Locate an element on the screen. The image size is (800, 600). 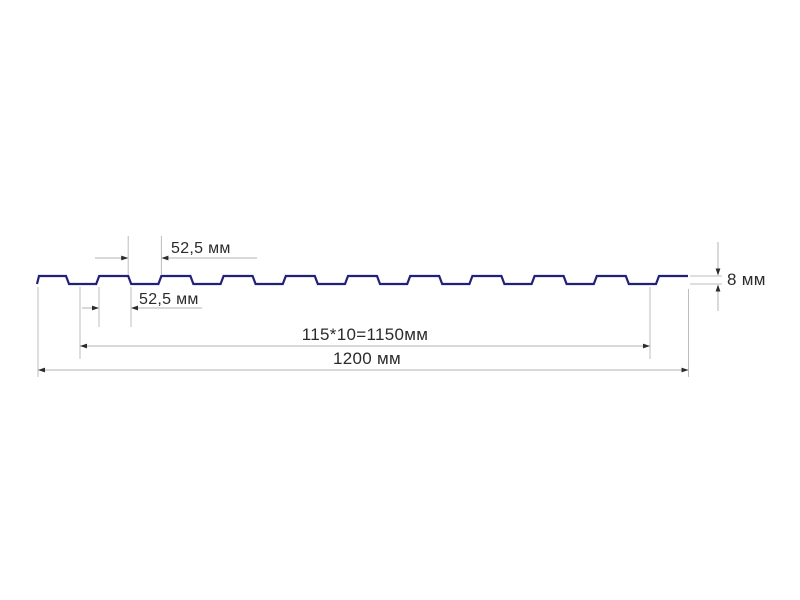
dim-profile-height: 8 мм is located at coordinates (728, 276).